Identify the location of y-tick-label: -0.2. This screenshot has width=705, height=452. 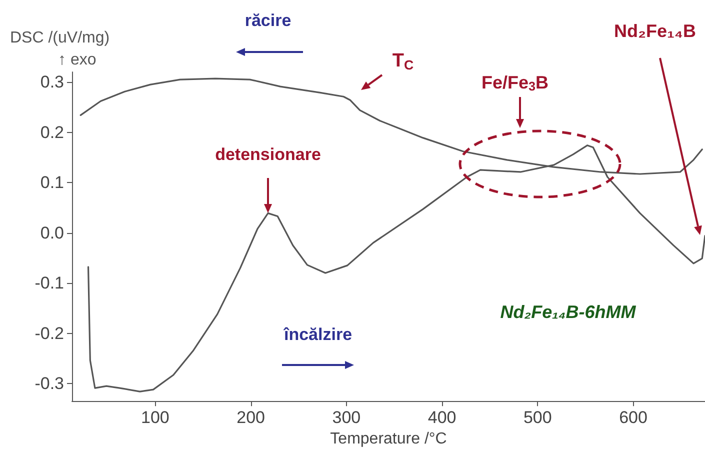
(49, 333).